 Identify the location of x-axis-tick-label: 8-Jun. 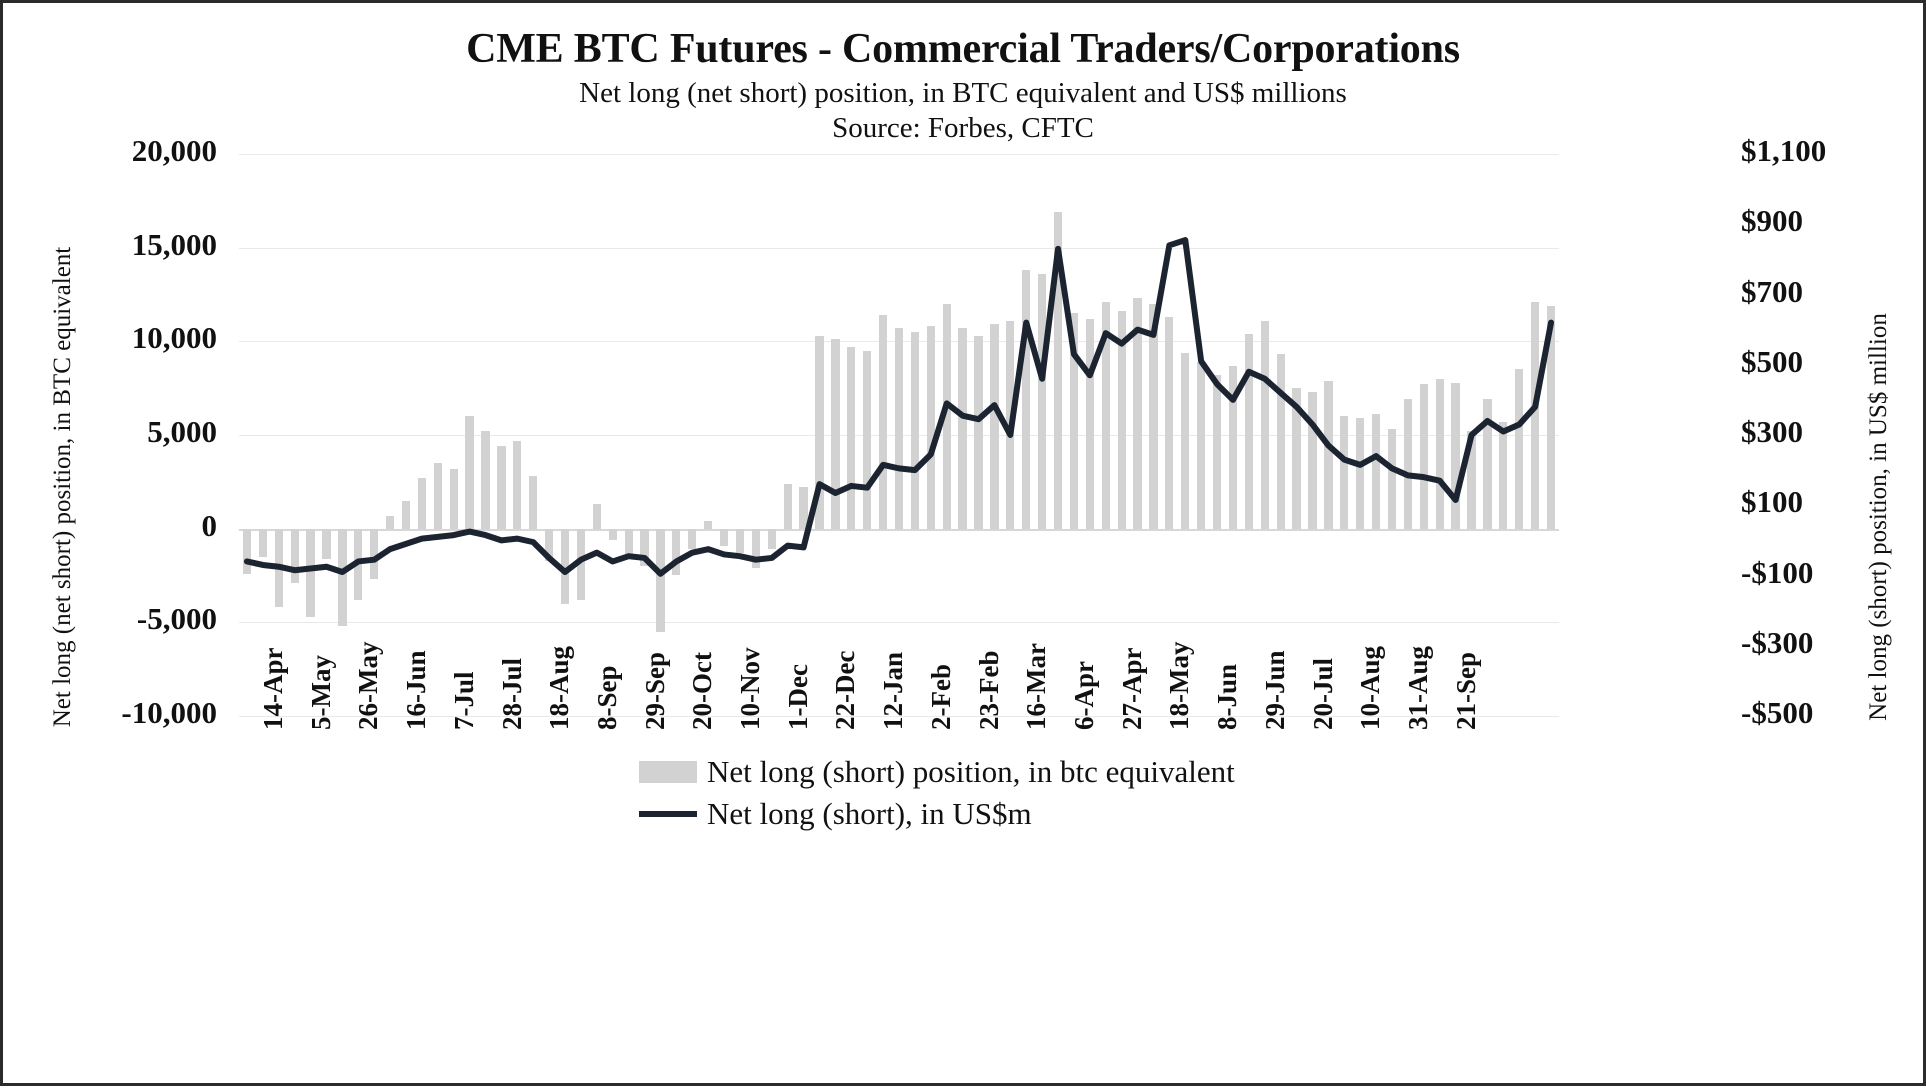
(1227, 696).